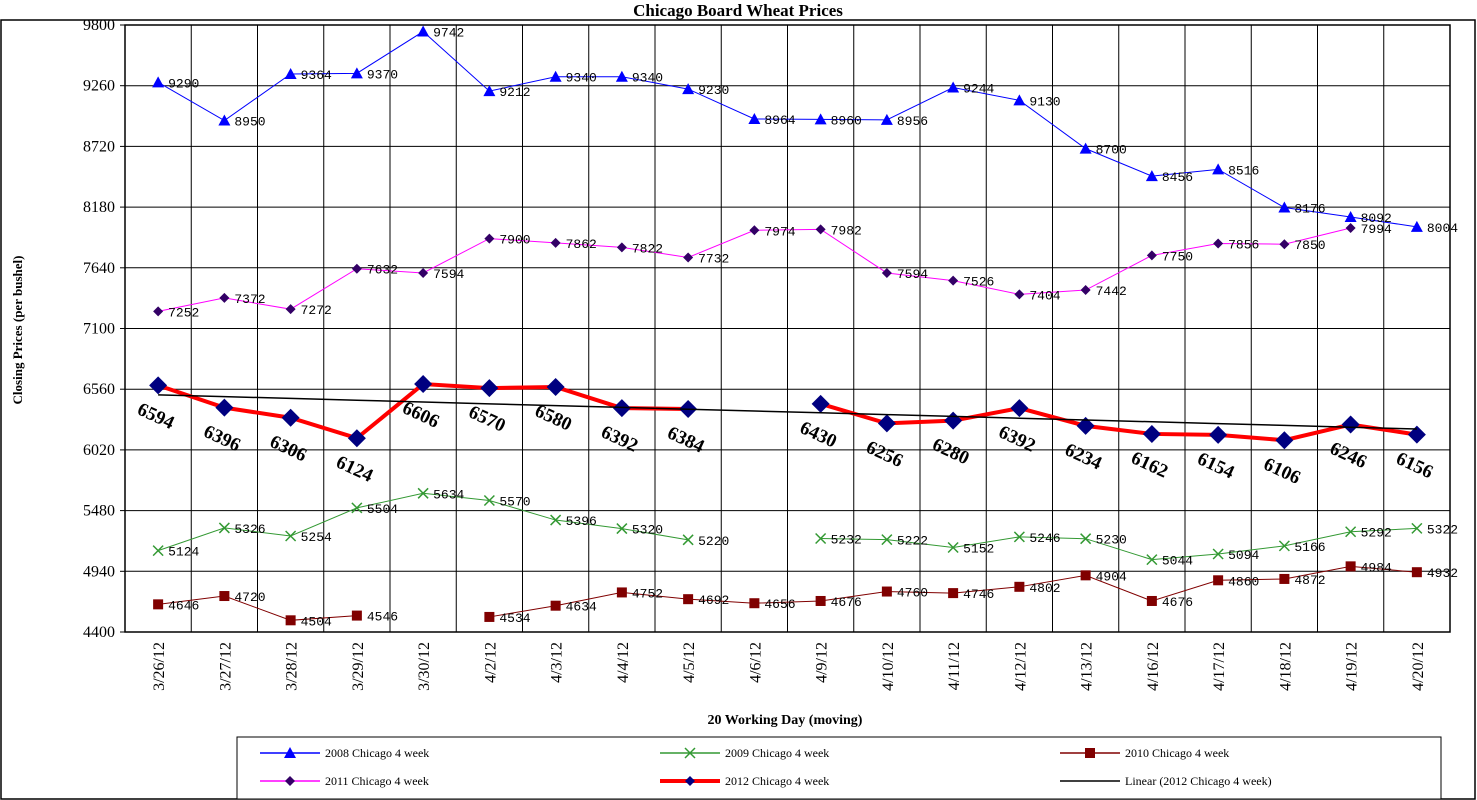 Image resolution: width=1477 pixels, height=800 pixels. Describe the element at coordinates (1352, 666) in the screenshot. I see `x-tick-label: 4/19/12` at that location.